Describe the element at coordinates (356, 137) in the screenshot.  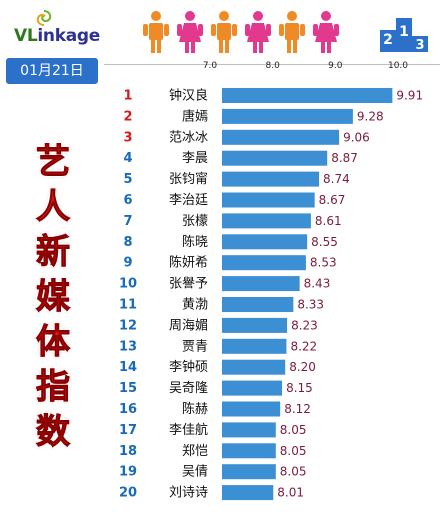
I see `data-label: 9.06` at that location.